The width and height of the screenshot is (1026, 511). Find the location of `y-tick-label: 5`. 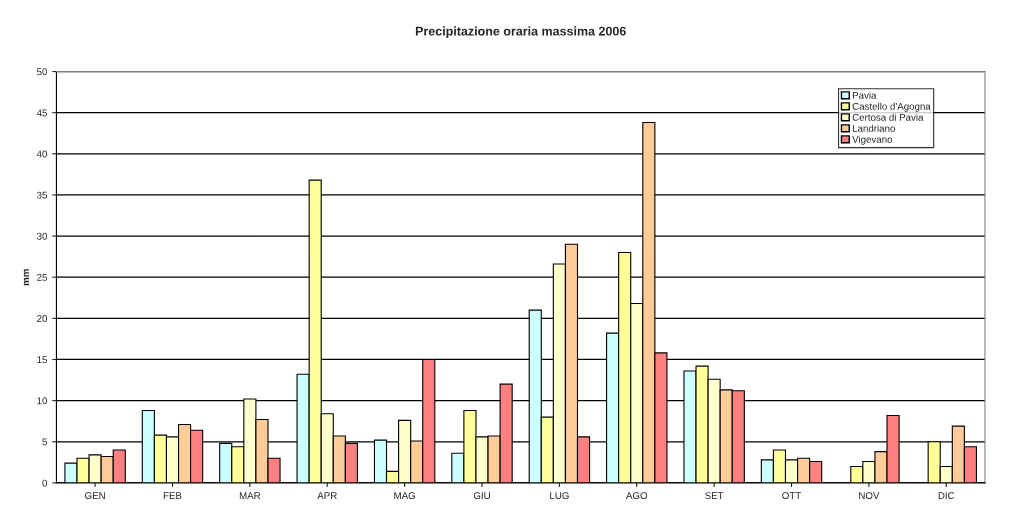

y-tick-label: 5 is located at coordinates (44, 442).